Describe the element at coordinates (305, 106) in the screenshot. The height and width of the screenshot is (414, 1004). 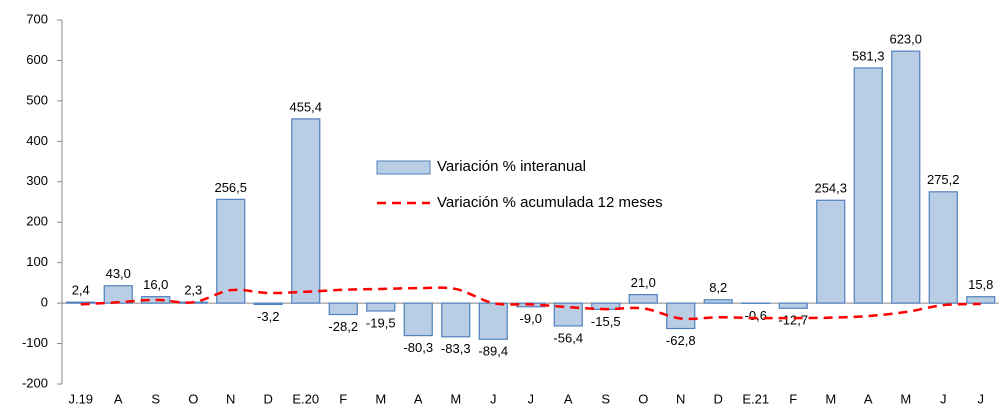
I see `value-label: 455,4` at that location.